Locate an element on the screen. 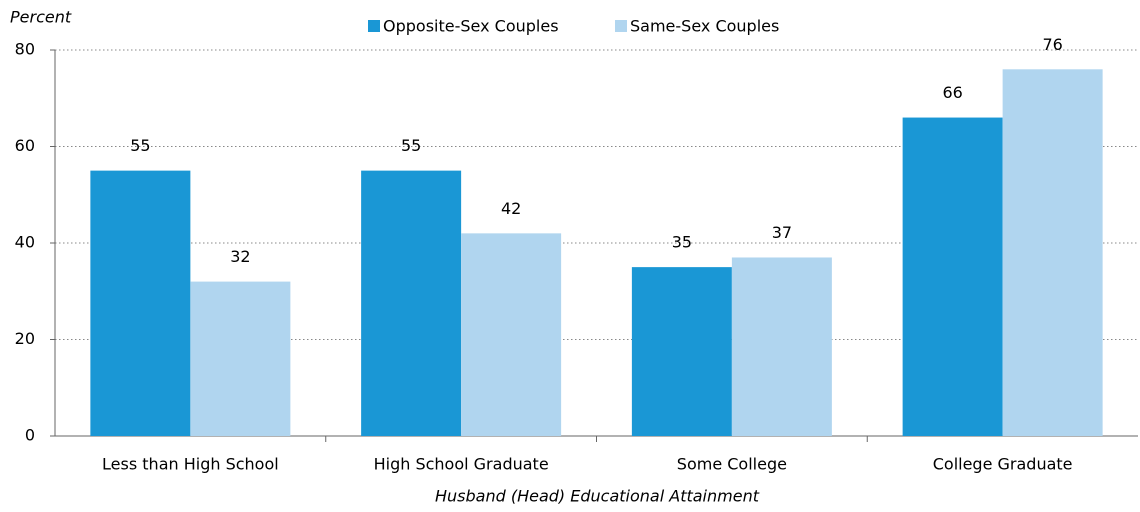 Image resolution: width=1140 pixels, height=512 pixels. y-tick-label: 40 is located at coordinates (25, 242).